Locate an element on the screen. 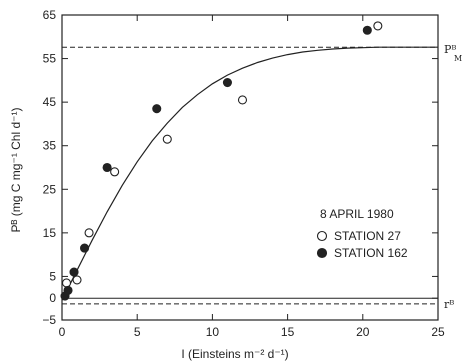  x-tick-label: 20 is located at coordinates (363, 332).